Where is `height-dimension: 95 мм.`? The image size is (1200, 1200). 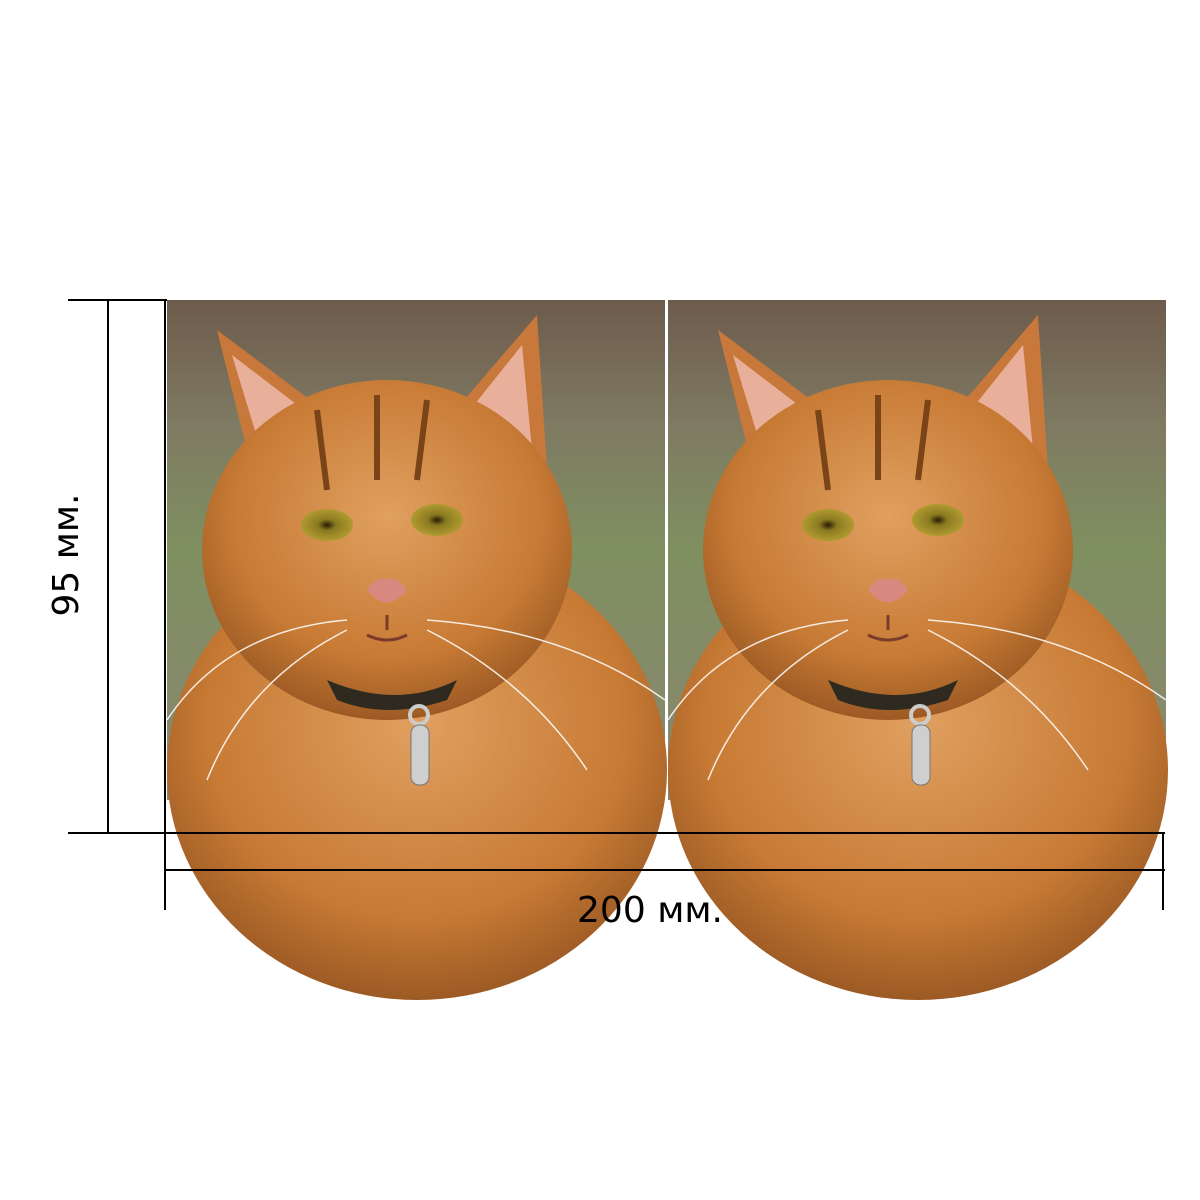 height-dimension: 95 мм. is located at coordinates (106, 566).